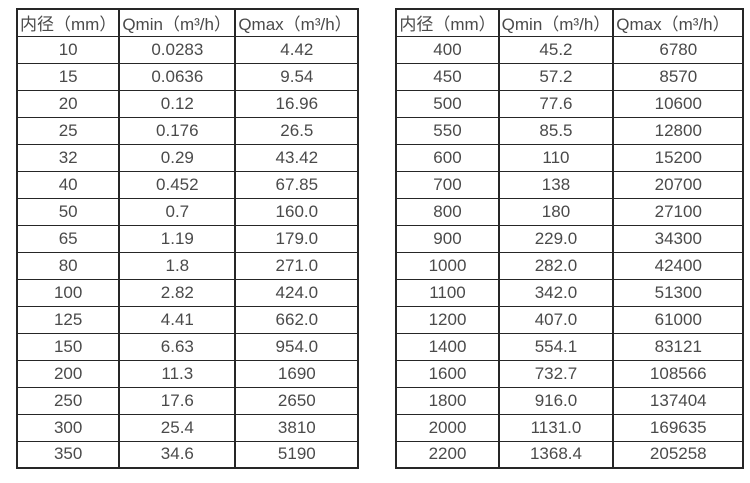 Image resolution: width=750 pixels, height=483 pixels. What do you see at coordinates (556, 454) in the screenshot?
I see `table-cell: 1368.4` at bounding box center [556, 454].